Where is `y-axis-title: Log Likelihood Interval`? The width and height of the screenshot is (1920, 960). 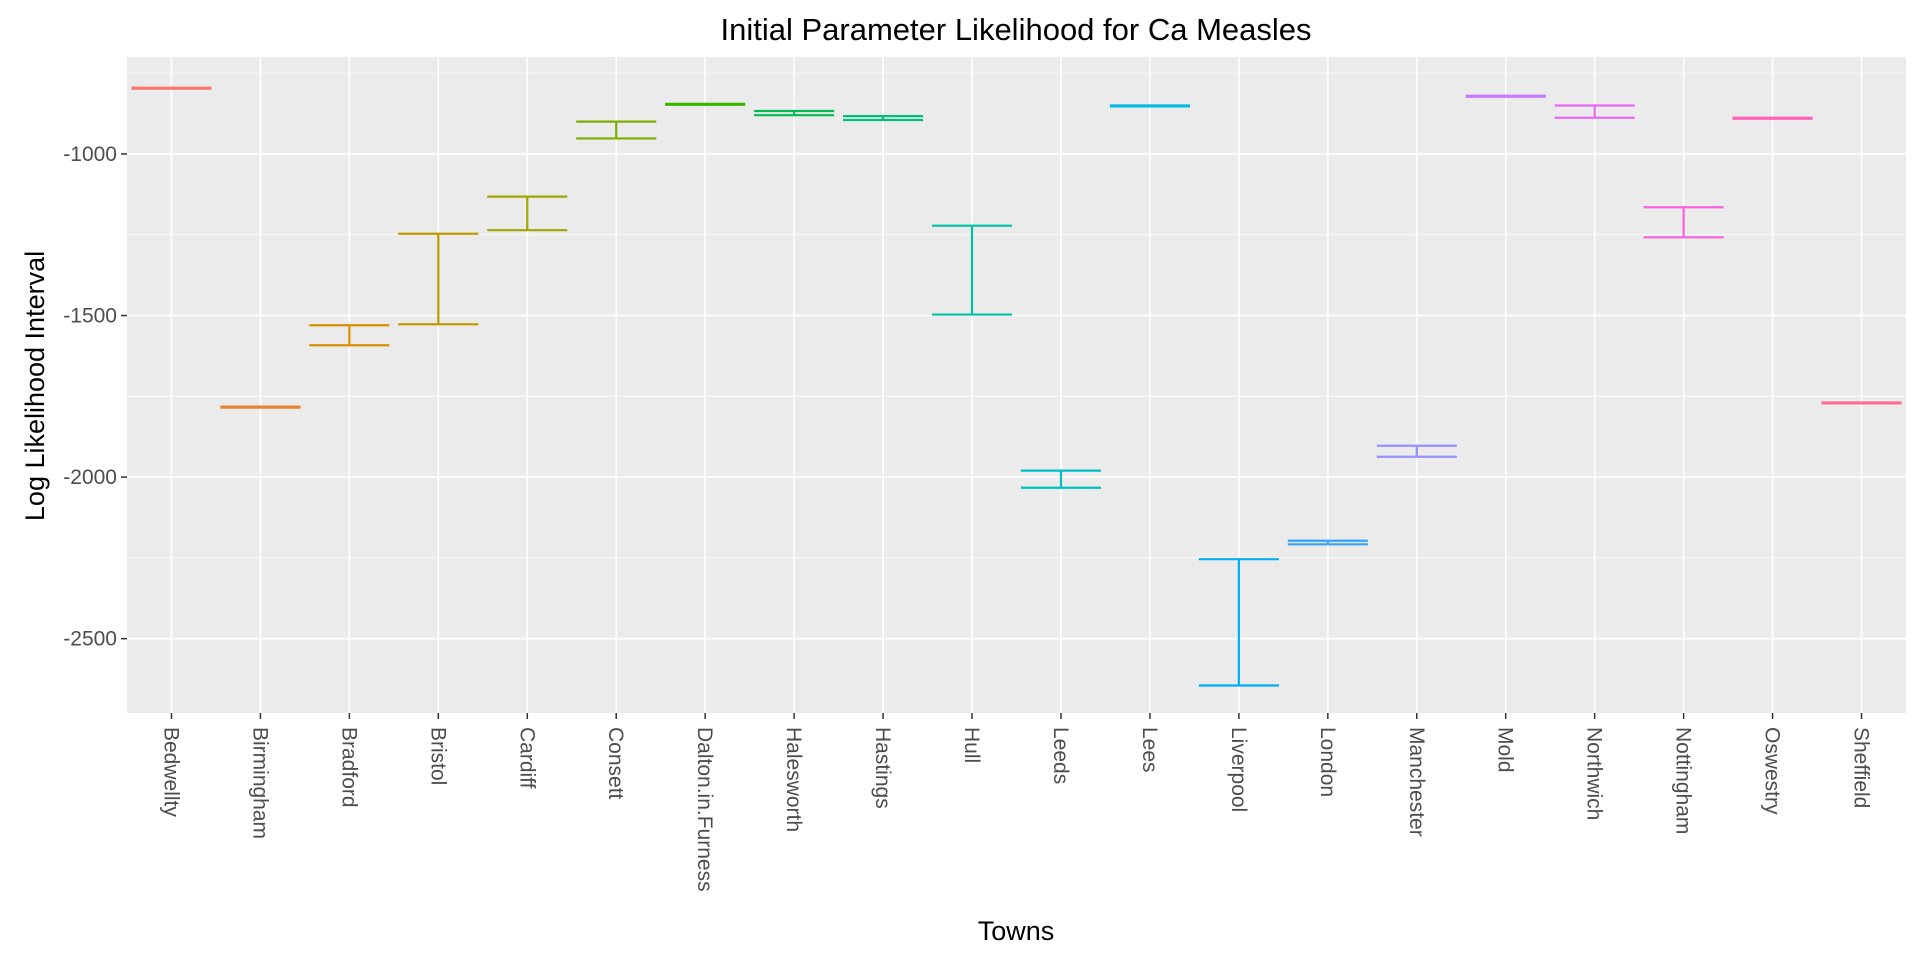
y-axis-title: Log Likelihood Interval is located at coordinates (35, 386).